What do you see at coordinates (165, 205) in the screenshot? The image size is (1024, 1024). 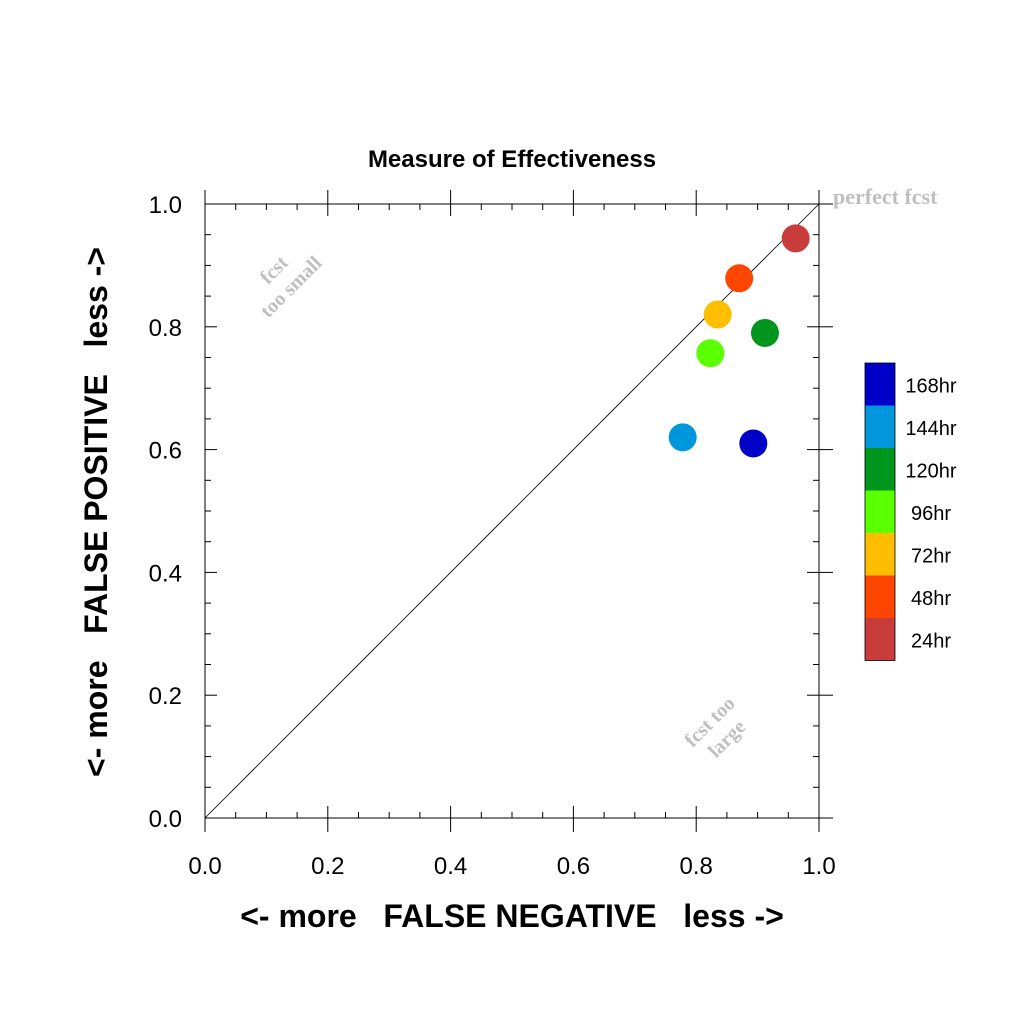 I see `y-tick-label: 1.0` at bounding box center [165, 205].